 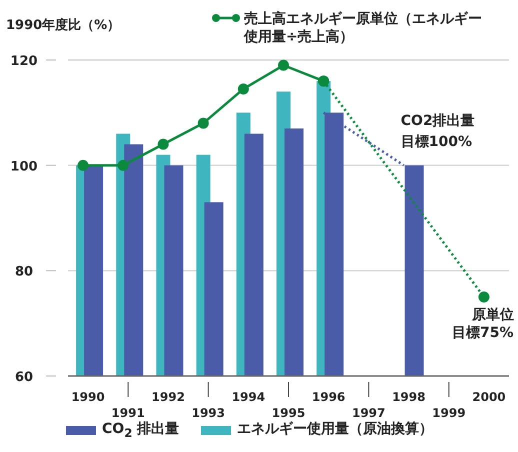 I want to click on x-tick-label: 1991, so click(x=128, y=413).